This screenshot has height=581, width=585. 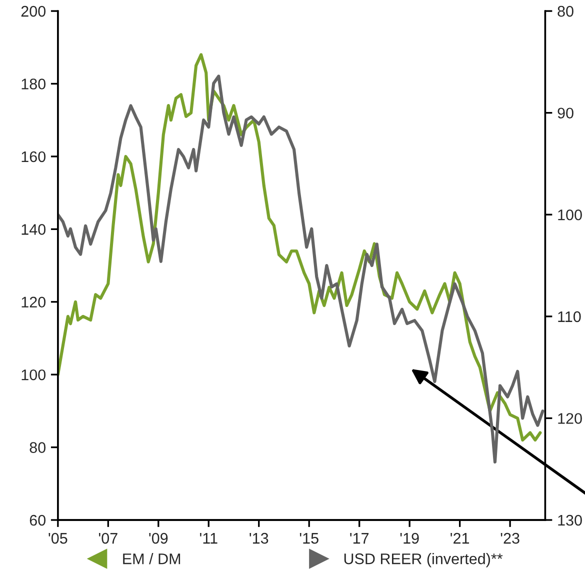 I want to click on x-tick-label: '23, so click(x=510, y=538).